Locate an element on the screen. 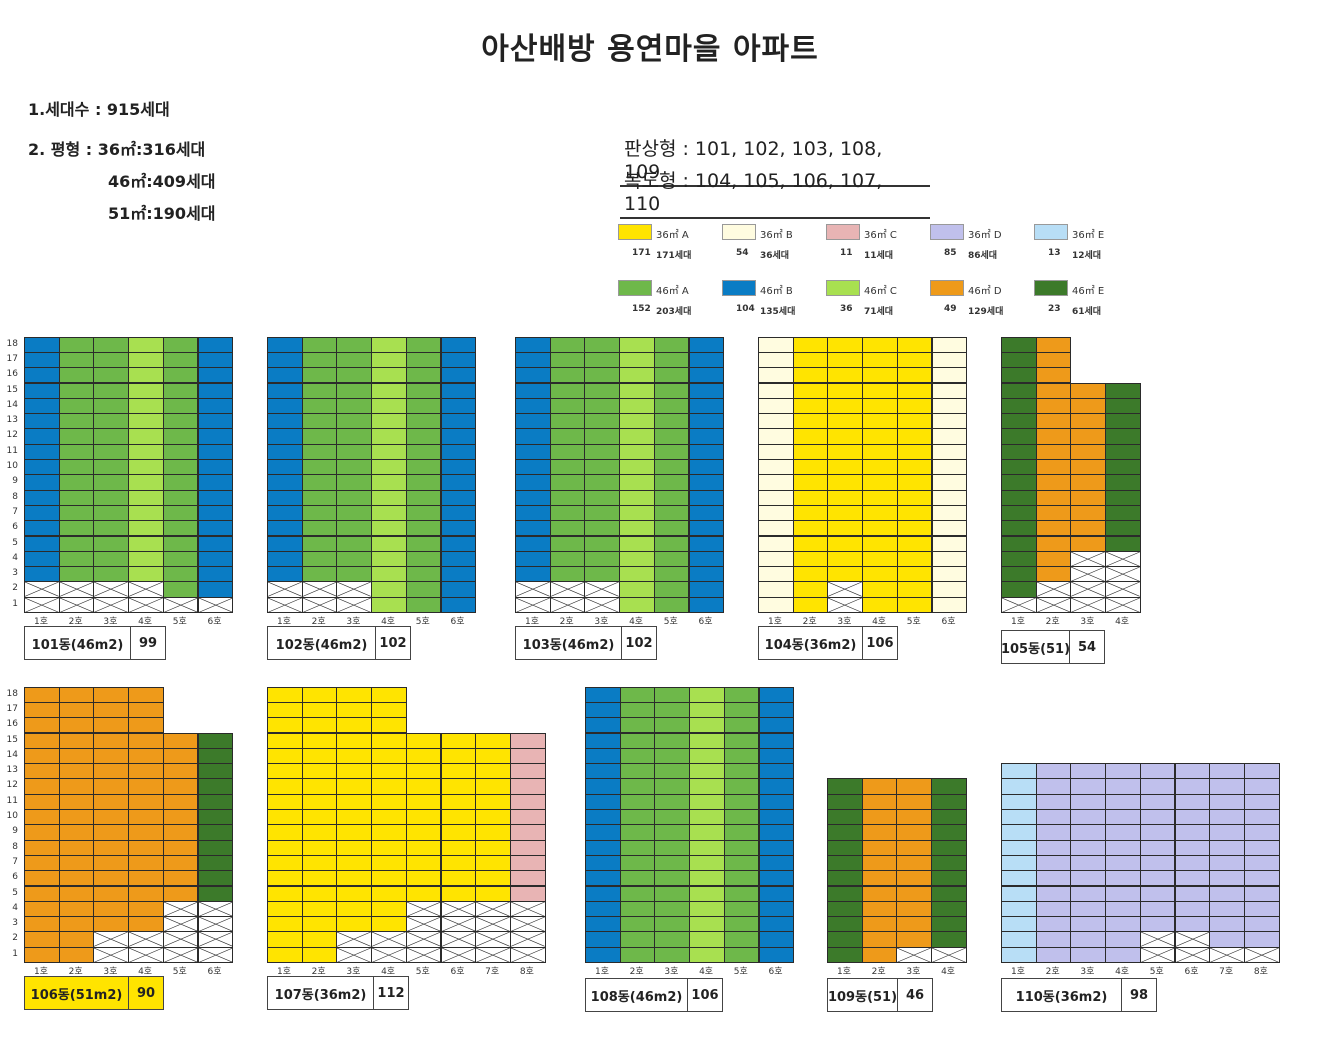 Image resolution: width=1336 pixels, height=1048 pixels. unit-label: 2호 is located at coordinates (1052, 622).